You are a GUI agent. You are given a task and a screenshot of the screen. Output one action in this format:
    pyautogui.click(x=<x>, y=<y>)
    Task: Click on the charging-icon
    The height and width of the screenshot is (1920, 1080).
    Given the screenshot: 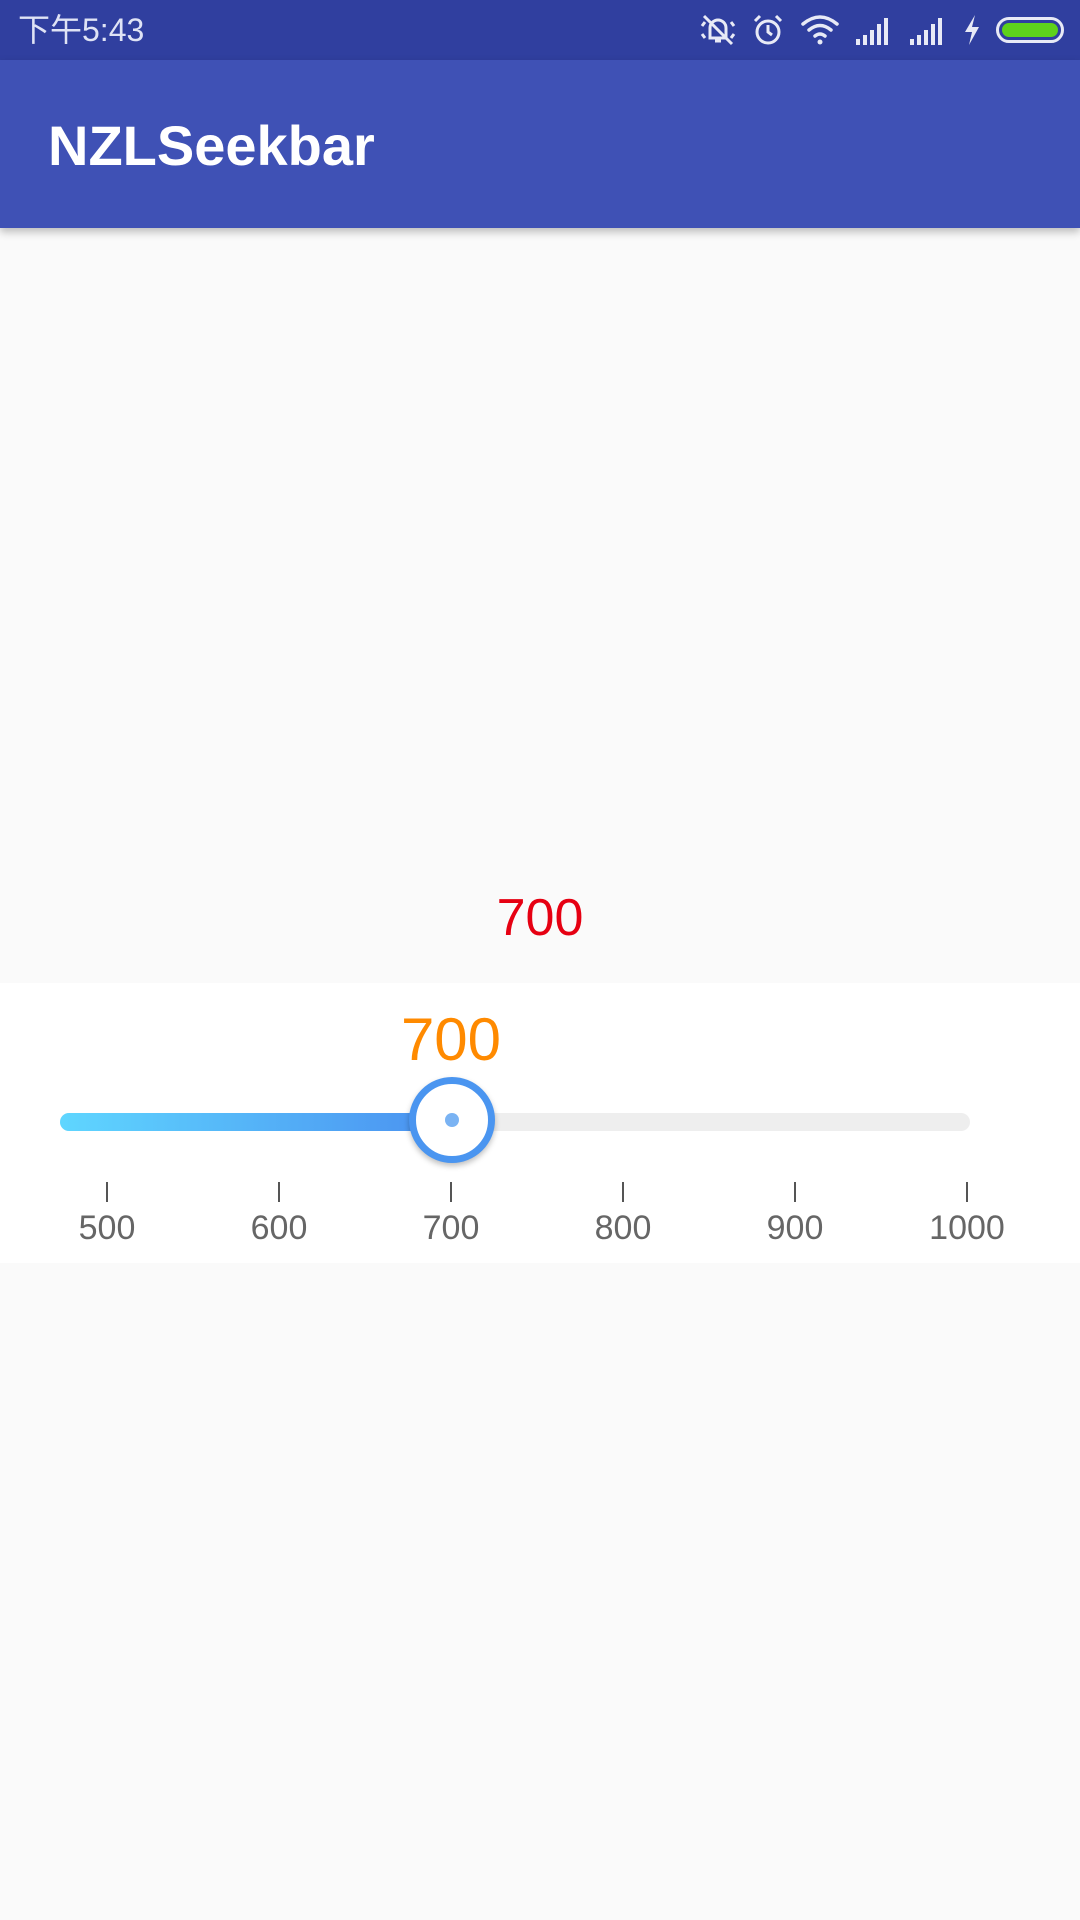 What is the action you would take?
    pyautogui.click(x=972, y=30)
    